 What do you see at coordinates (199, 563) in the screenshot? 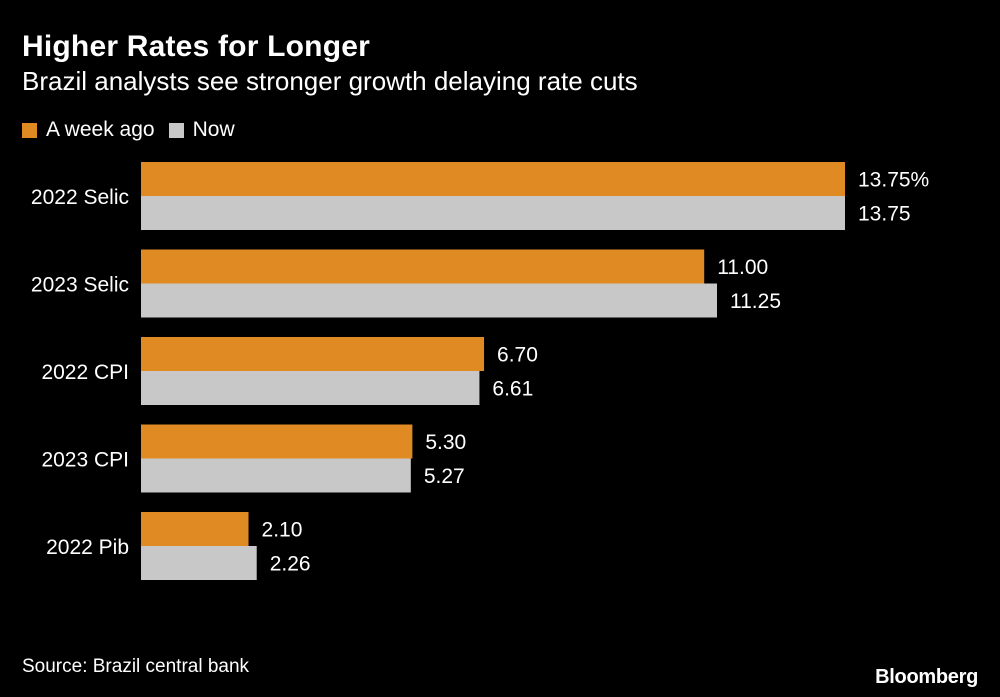
I see `bar-2022-pib-now` at bounding box center [199, 563].